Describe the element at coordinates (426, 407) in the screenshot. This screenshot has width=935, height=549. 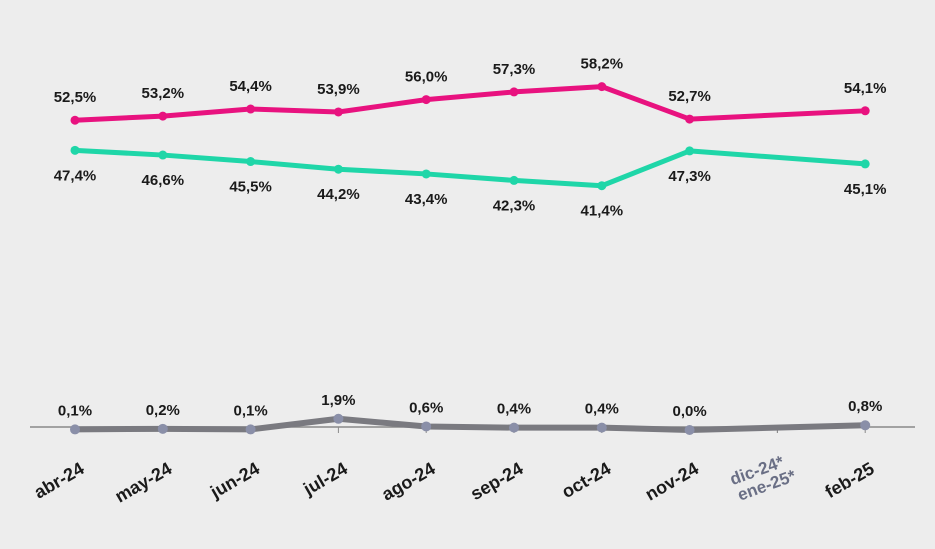
I see `data-label: 0,6%` at that location.